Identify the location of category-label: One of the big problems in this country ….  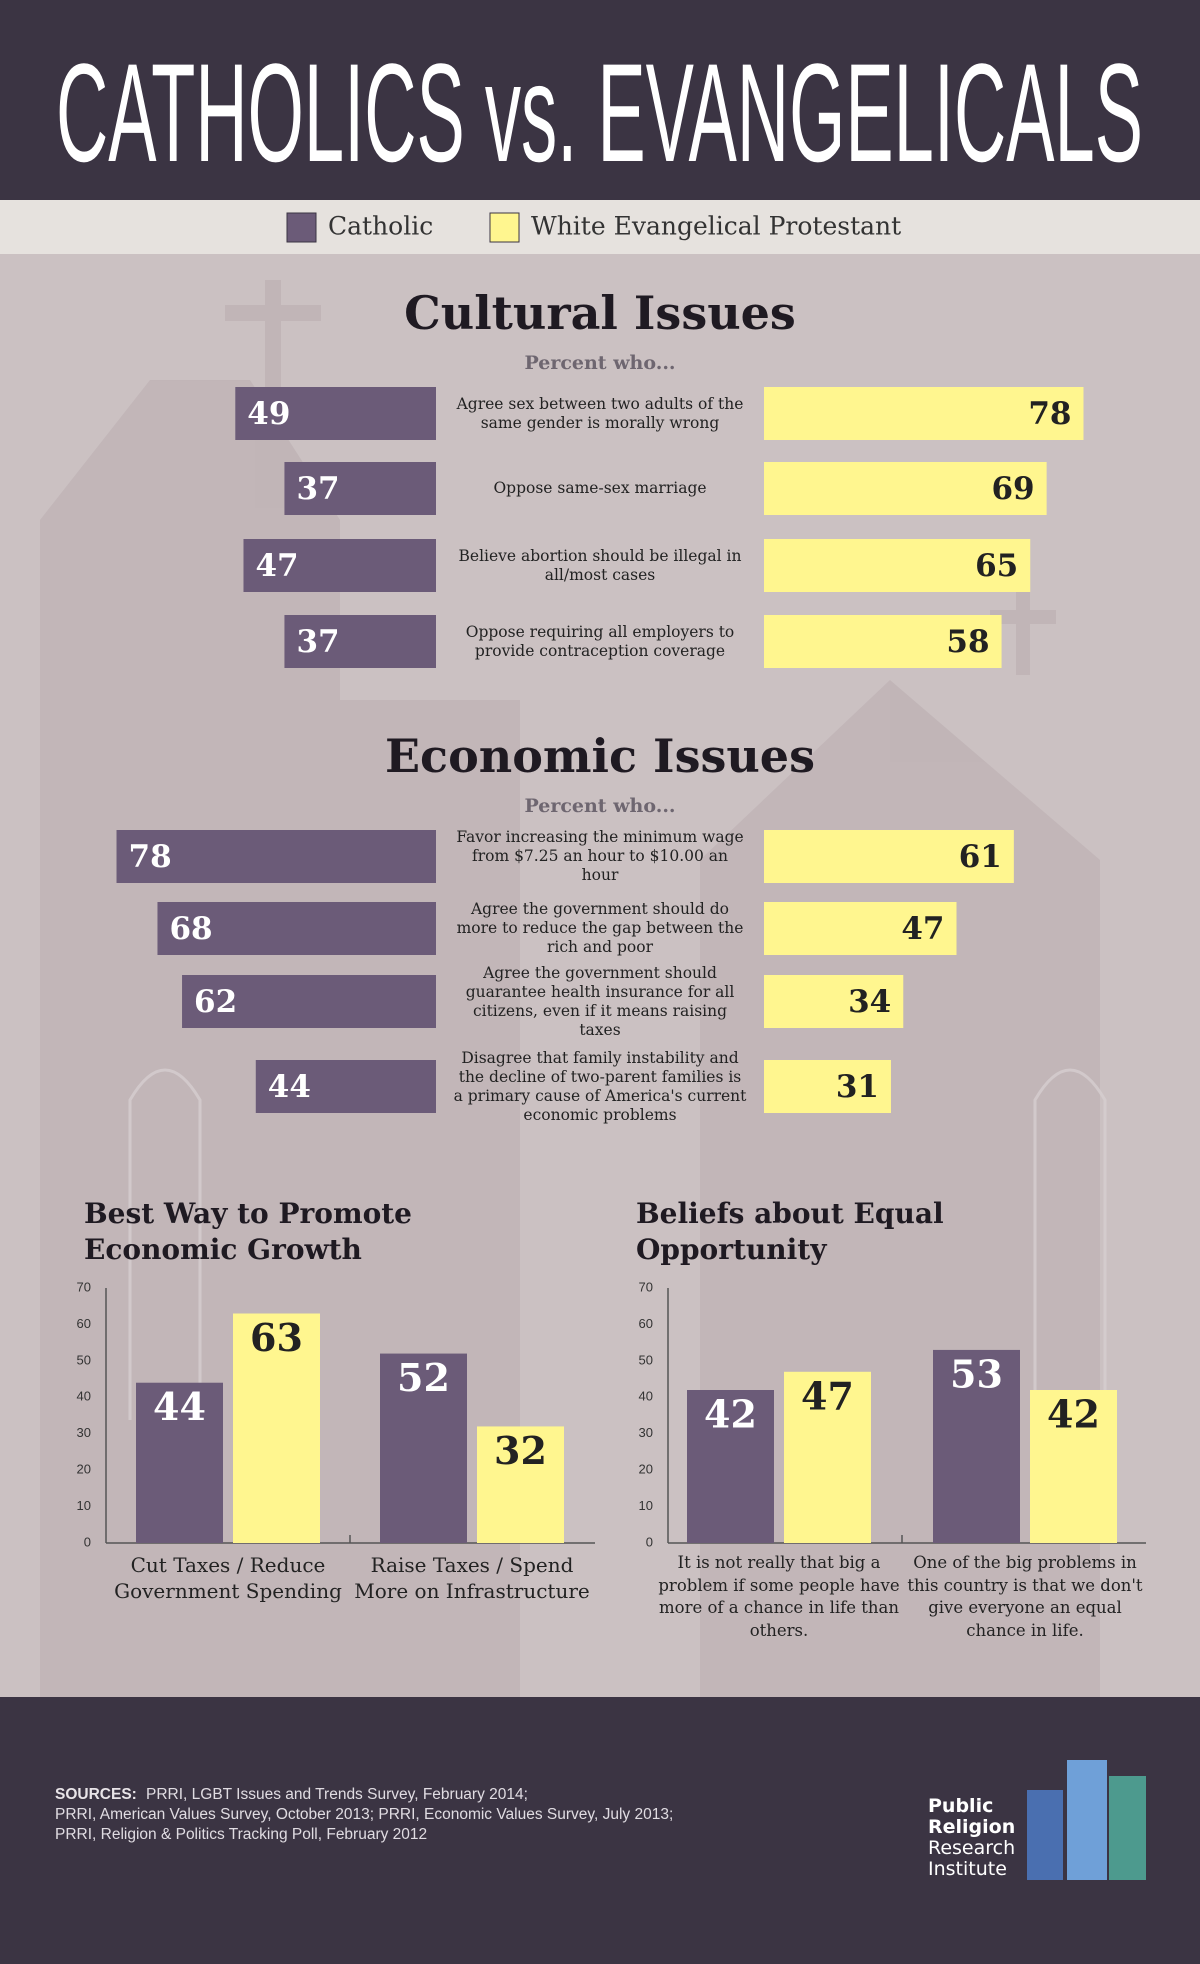
(1025, 1596).